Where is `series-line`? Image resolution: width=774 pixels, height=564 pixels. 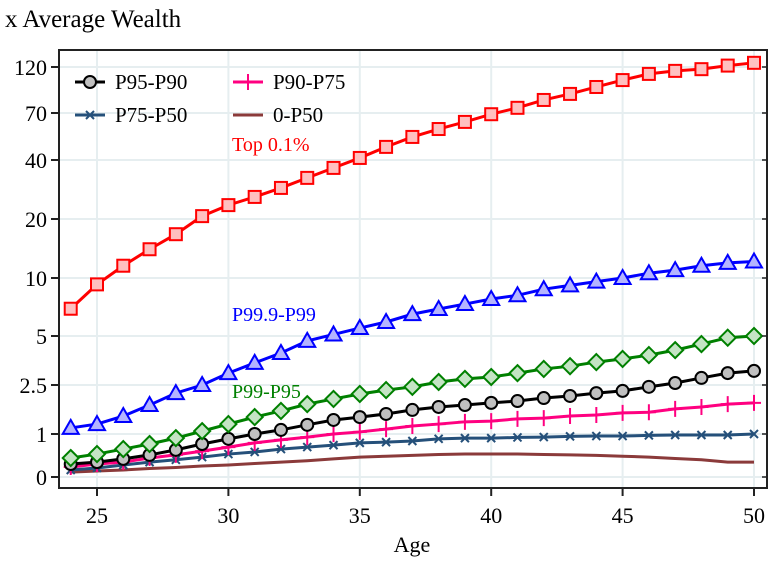
series-line is located at coordinates (412, 463).